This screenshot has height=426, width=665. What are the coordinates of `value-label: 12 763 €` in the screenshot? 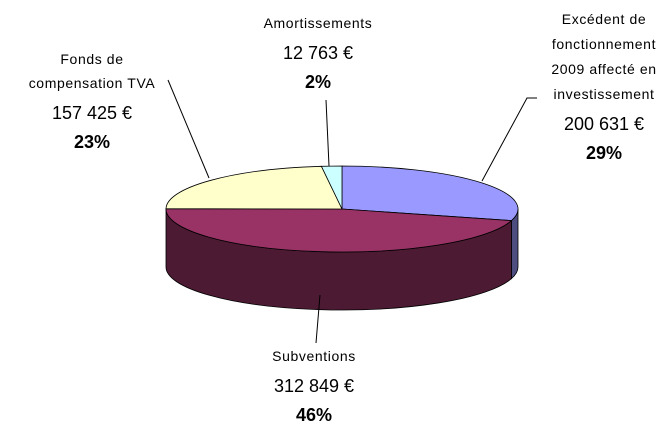 It's located at (318, 53).